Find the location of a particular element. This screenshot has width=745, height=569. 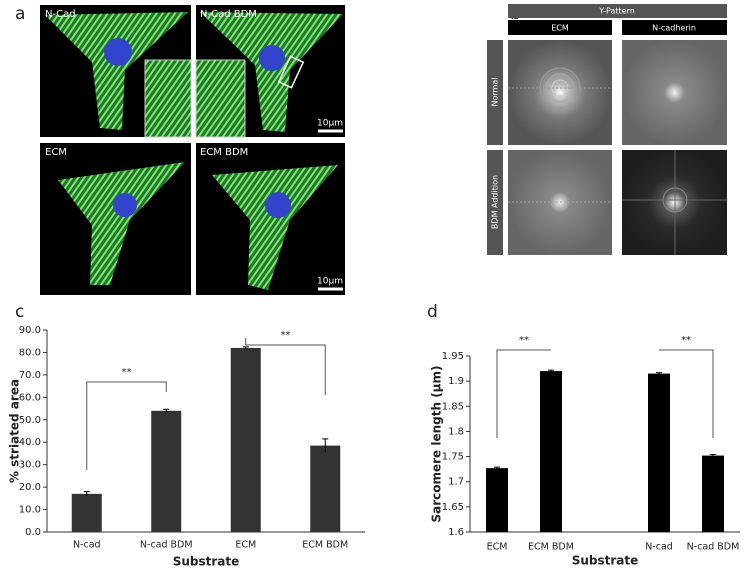

y-tick-label: 30.0 is located at coordinates (30, 465).